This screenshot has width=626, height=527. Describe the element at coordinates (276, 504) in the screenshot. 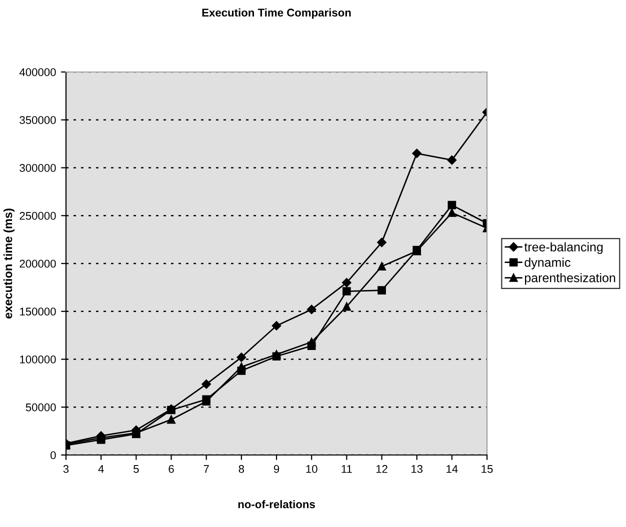

I see `x-axis-title: no-of-relations` at that location.